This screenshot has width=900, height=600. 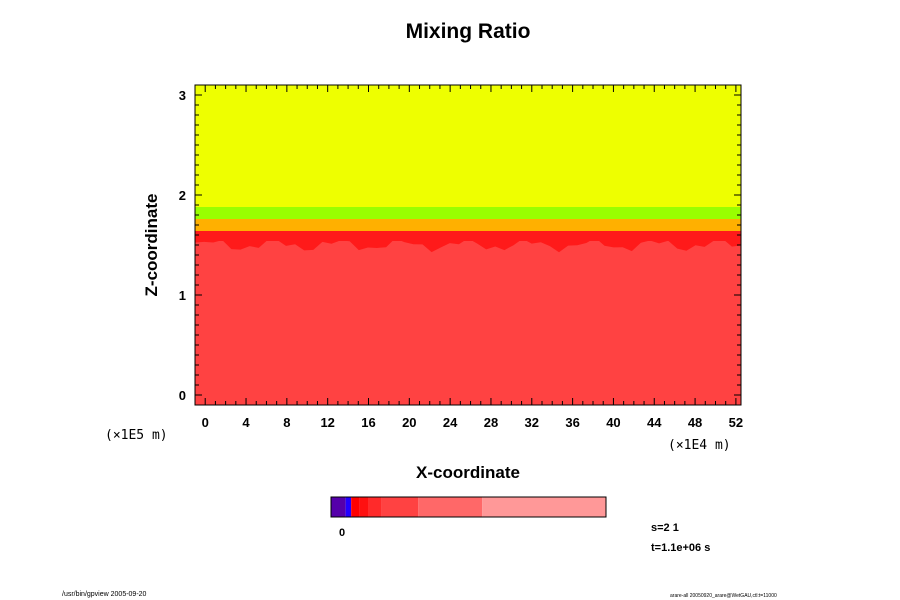 What do you see at coordinates (572, 422) in the screenshot?
I see `x-tick-label: 36` at bounding box center [572, 422].